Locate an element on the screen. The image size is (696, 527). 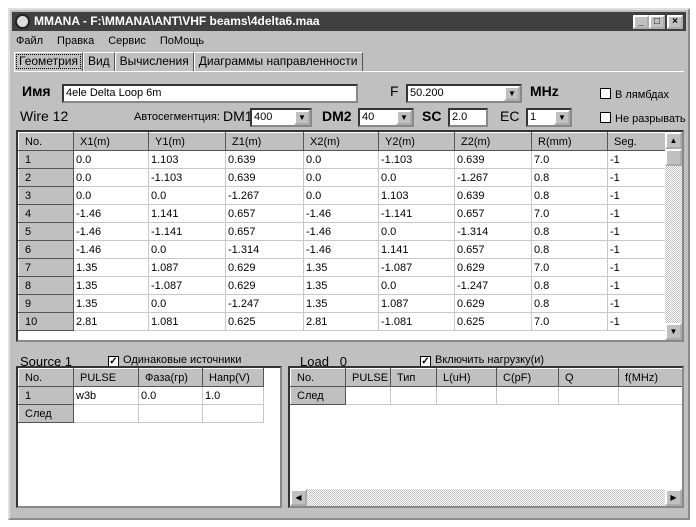
row-header: 2 is located at coordinates (46, 177).